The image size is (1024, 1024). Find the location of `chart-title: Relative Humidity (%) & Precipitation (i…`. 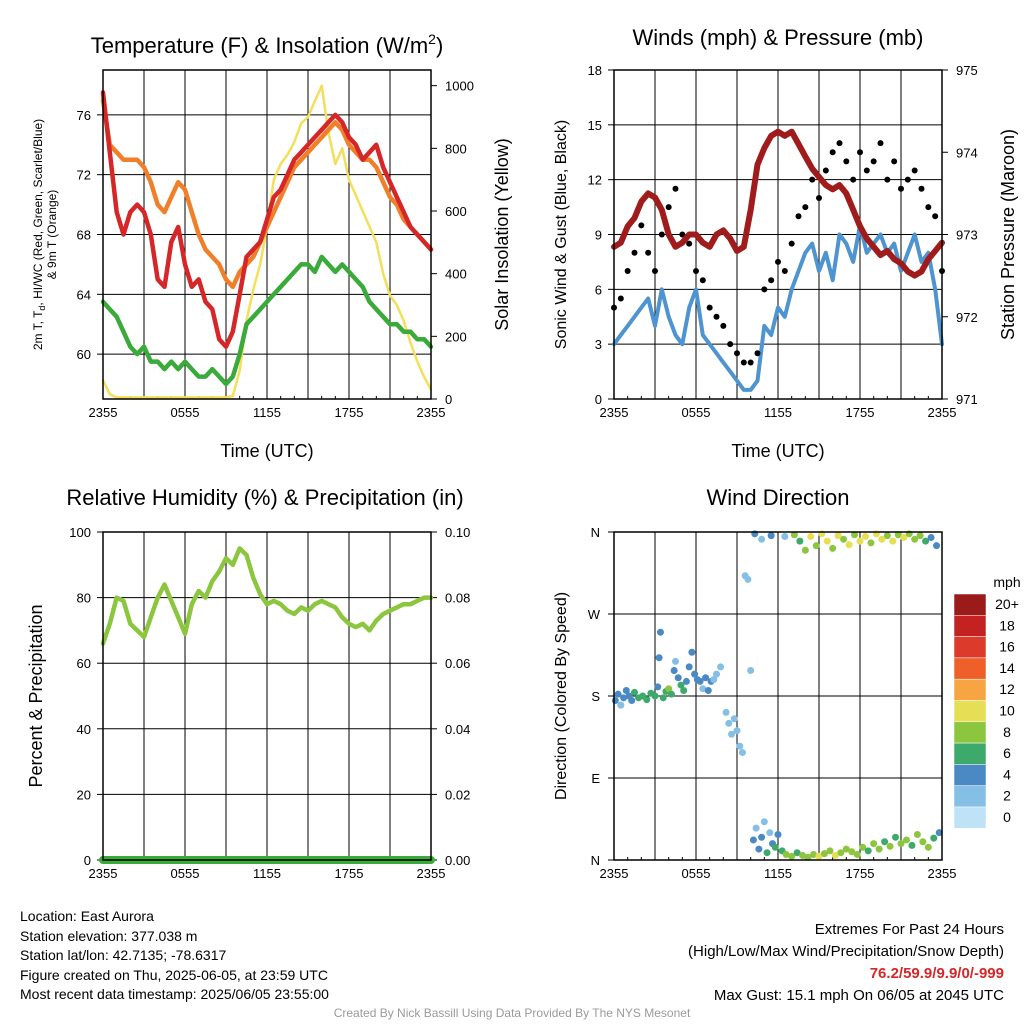

chart-title: Relative Humidity (%) & Precipitation (i… is located at coordinates (264, 497).